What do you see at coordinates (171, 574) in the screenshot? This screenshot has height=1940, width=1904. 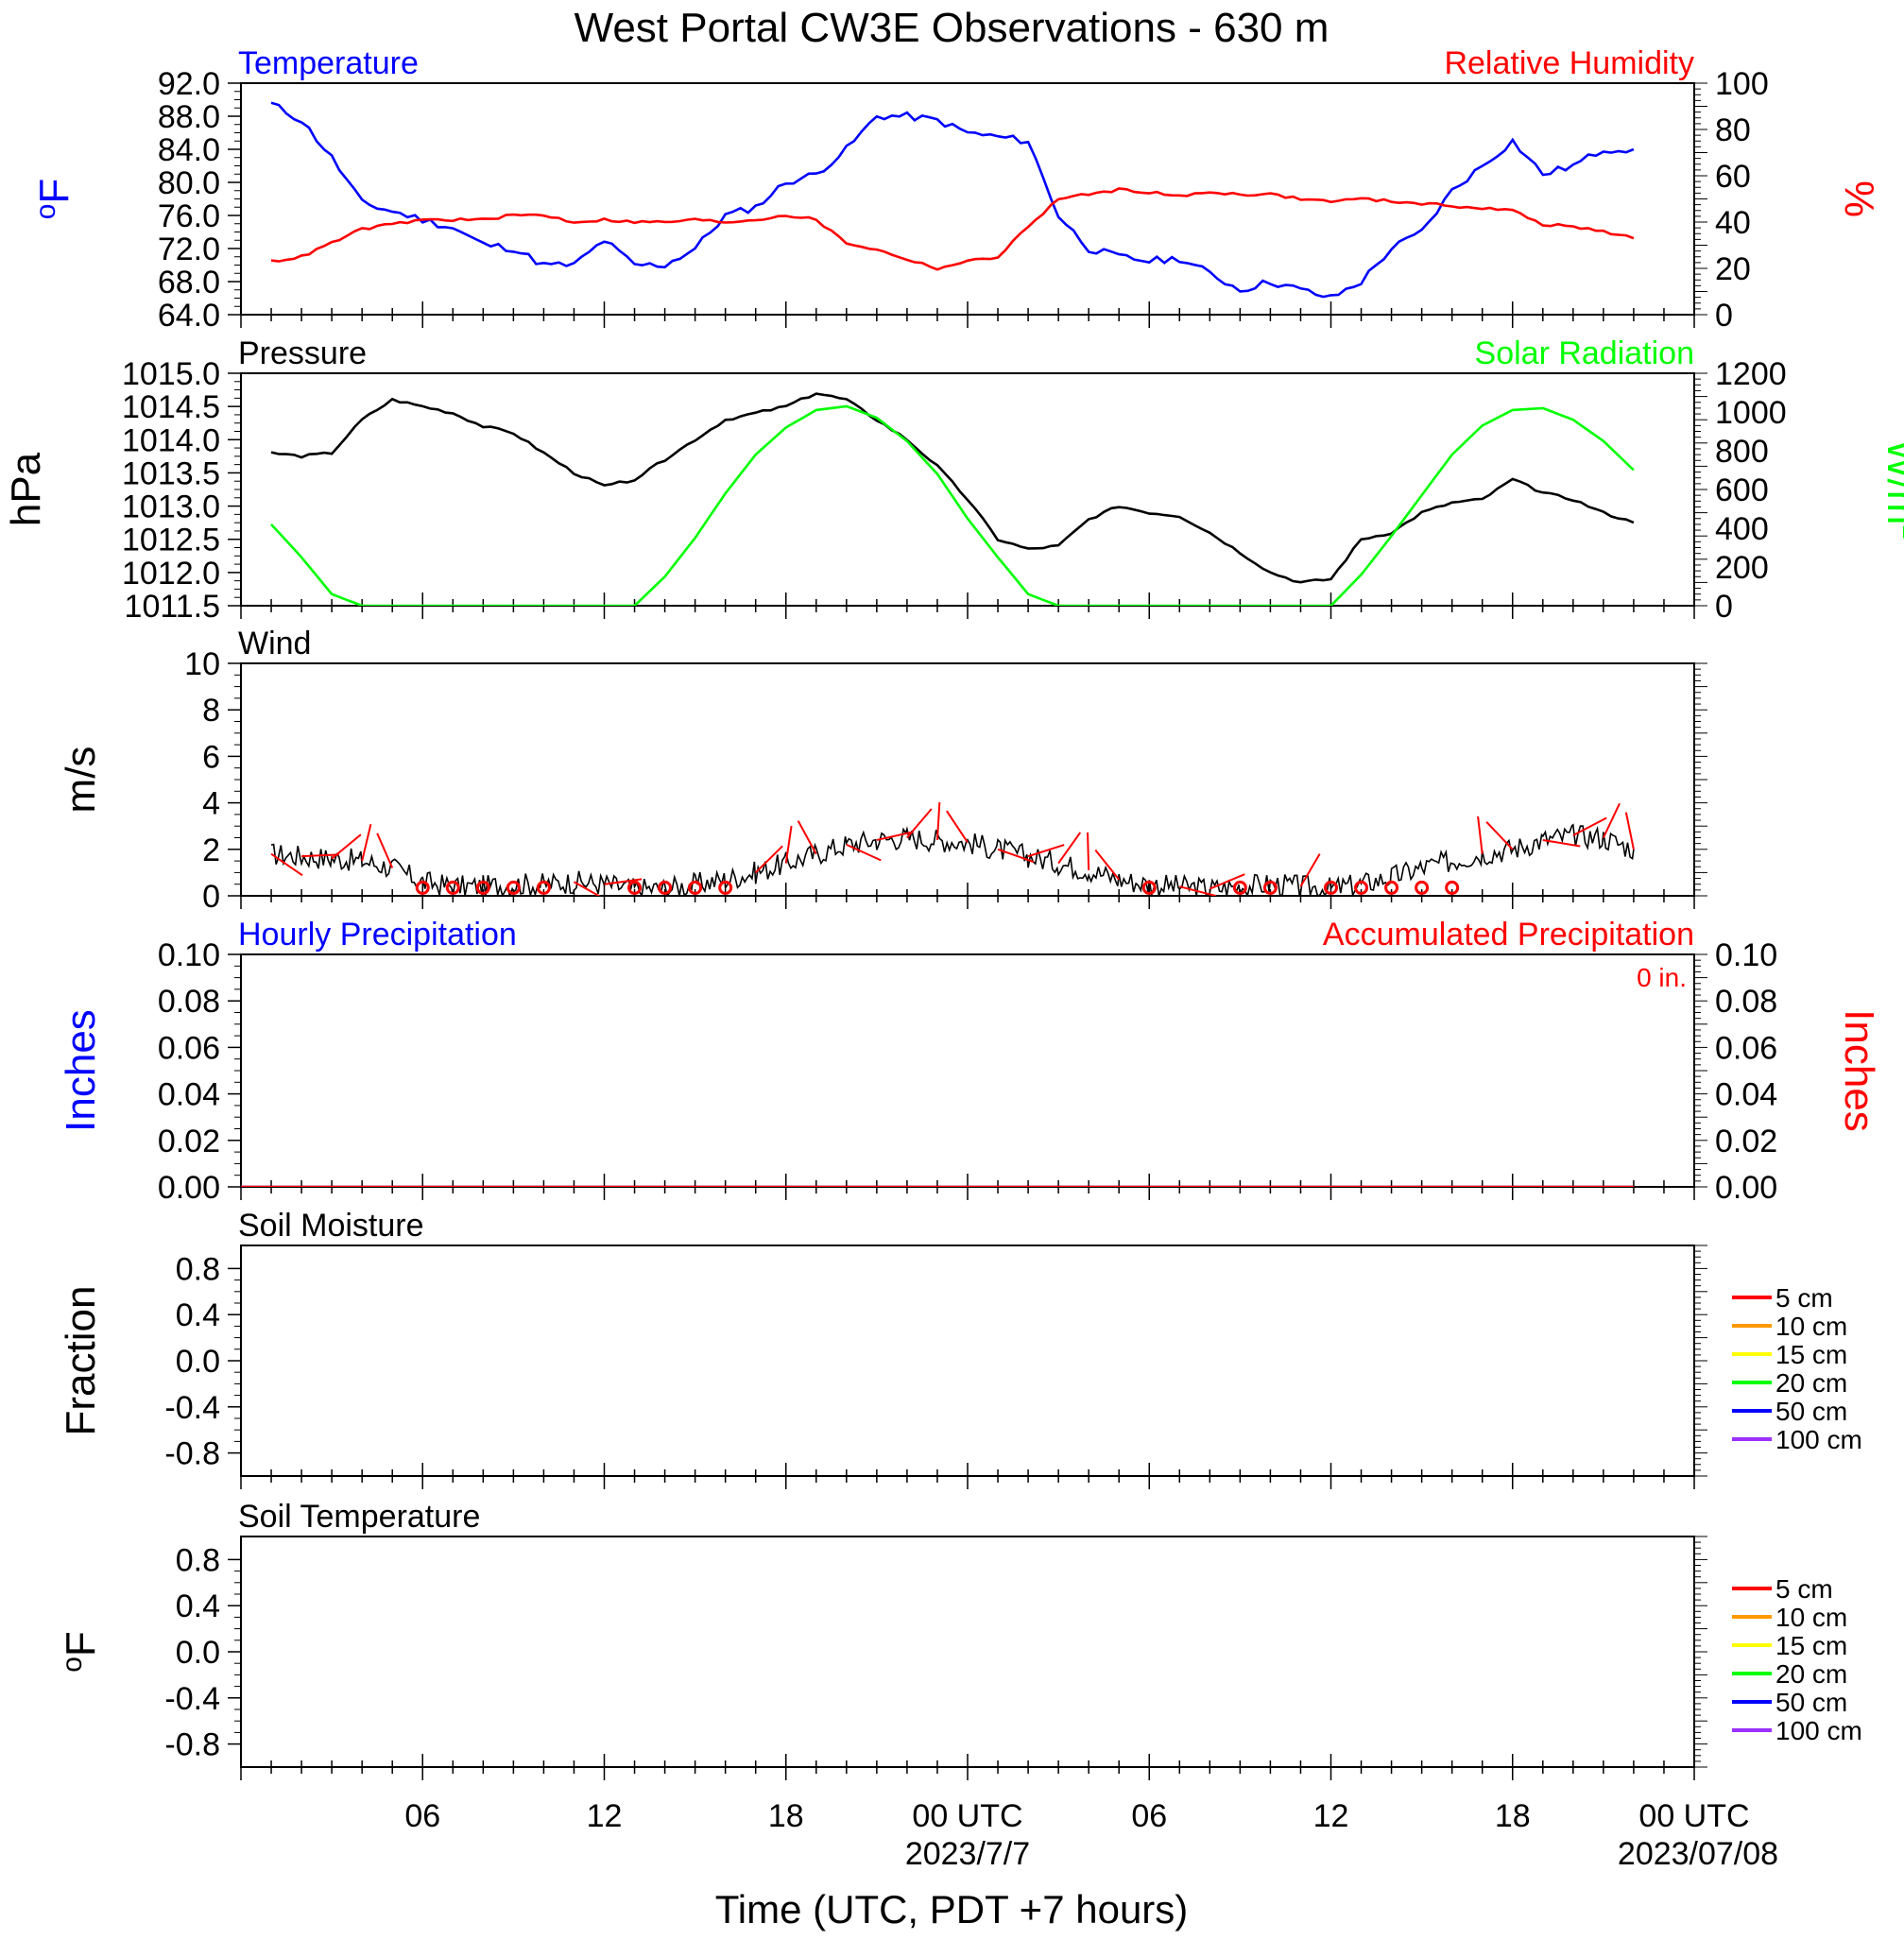 I see `y-tick-label: 1012.0` at bounding box center [171, 574].